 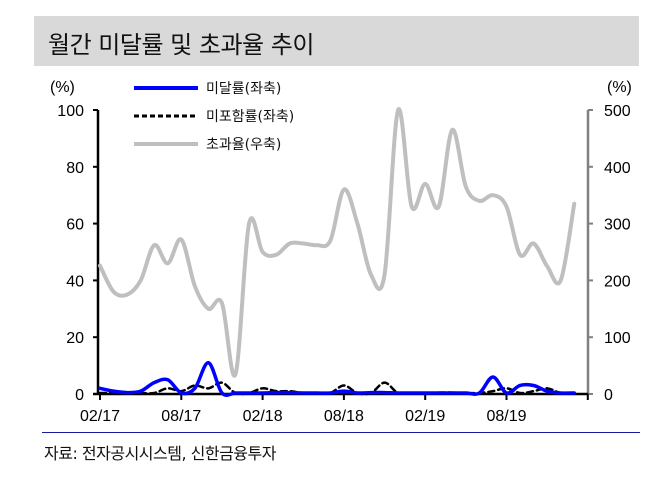 I want to click on x-axis-tick-label: 08/18, so click(x=344, y=416).